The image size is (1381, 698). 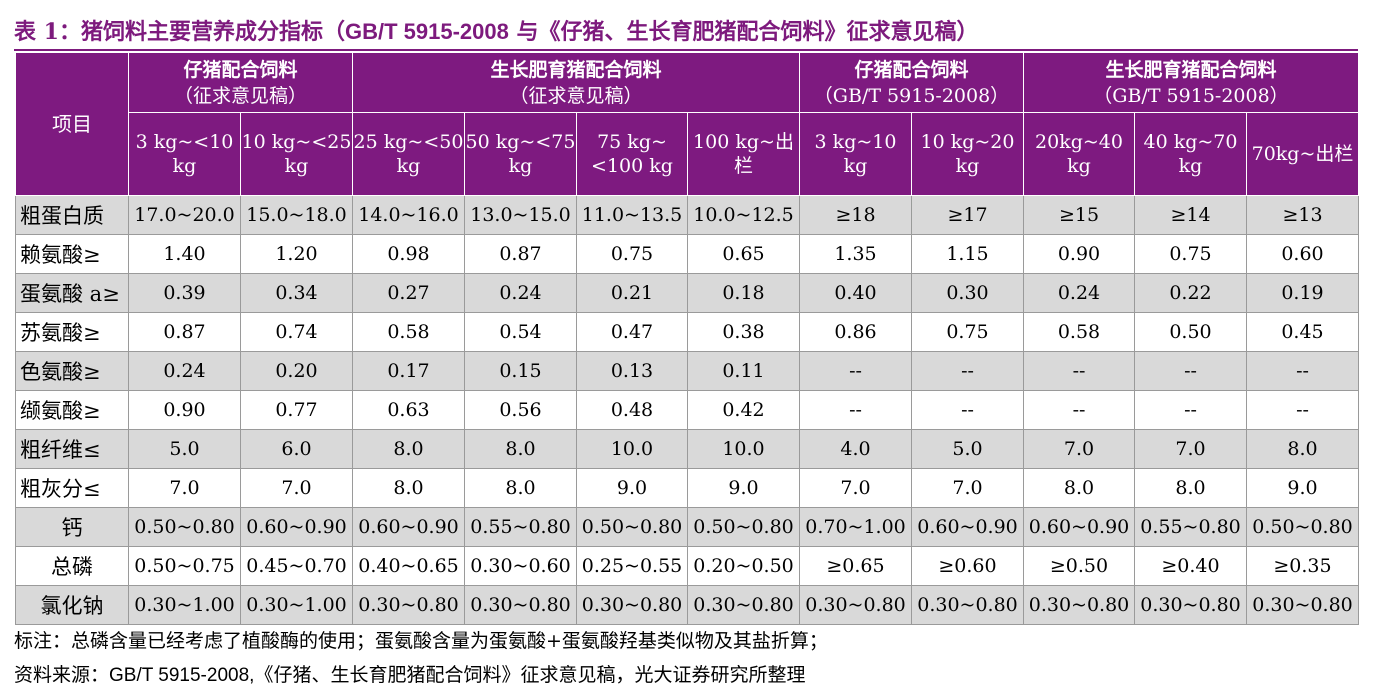 I want to click on table-cell: 0.20, so click(x=296, y=371).